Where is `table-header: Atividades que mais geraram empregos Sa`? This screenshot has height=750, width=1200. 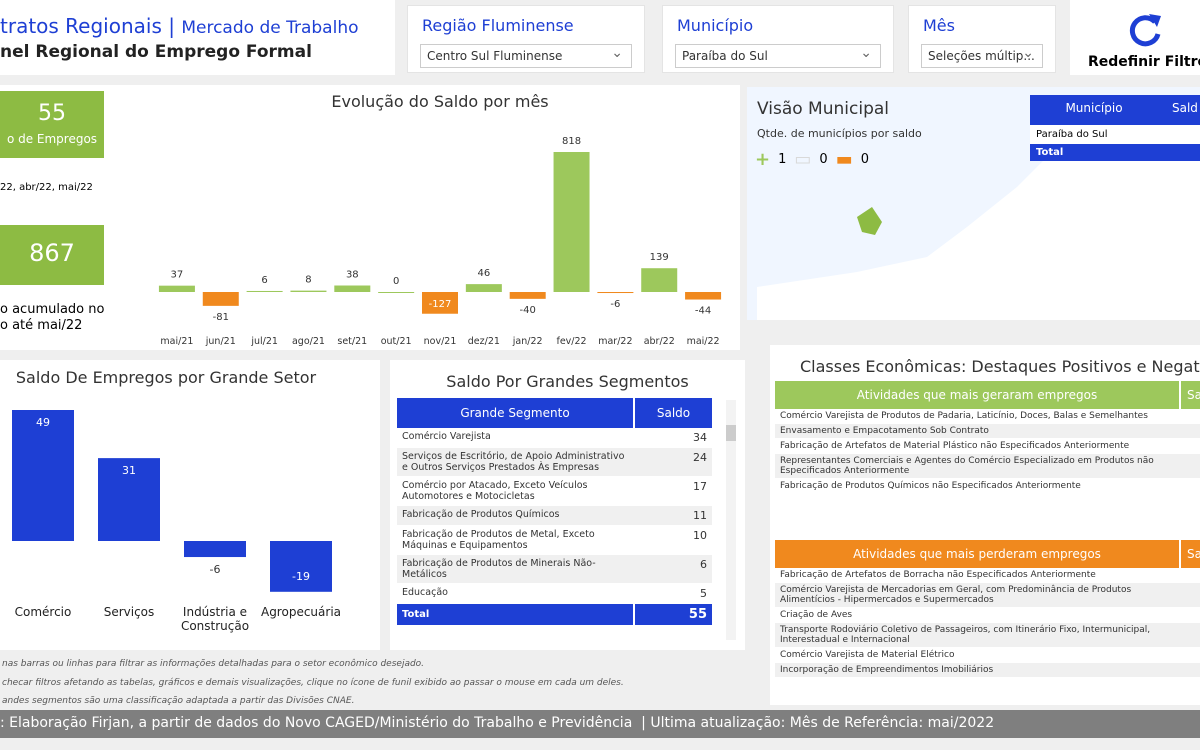
table-header: Atividades que mais geraram empregos Sa is located at coordinates (987, 395).